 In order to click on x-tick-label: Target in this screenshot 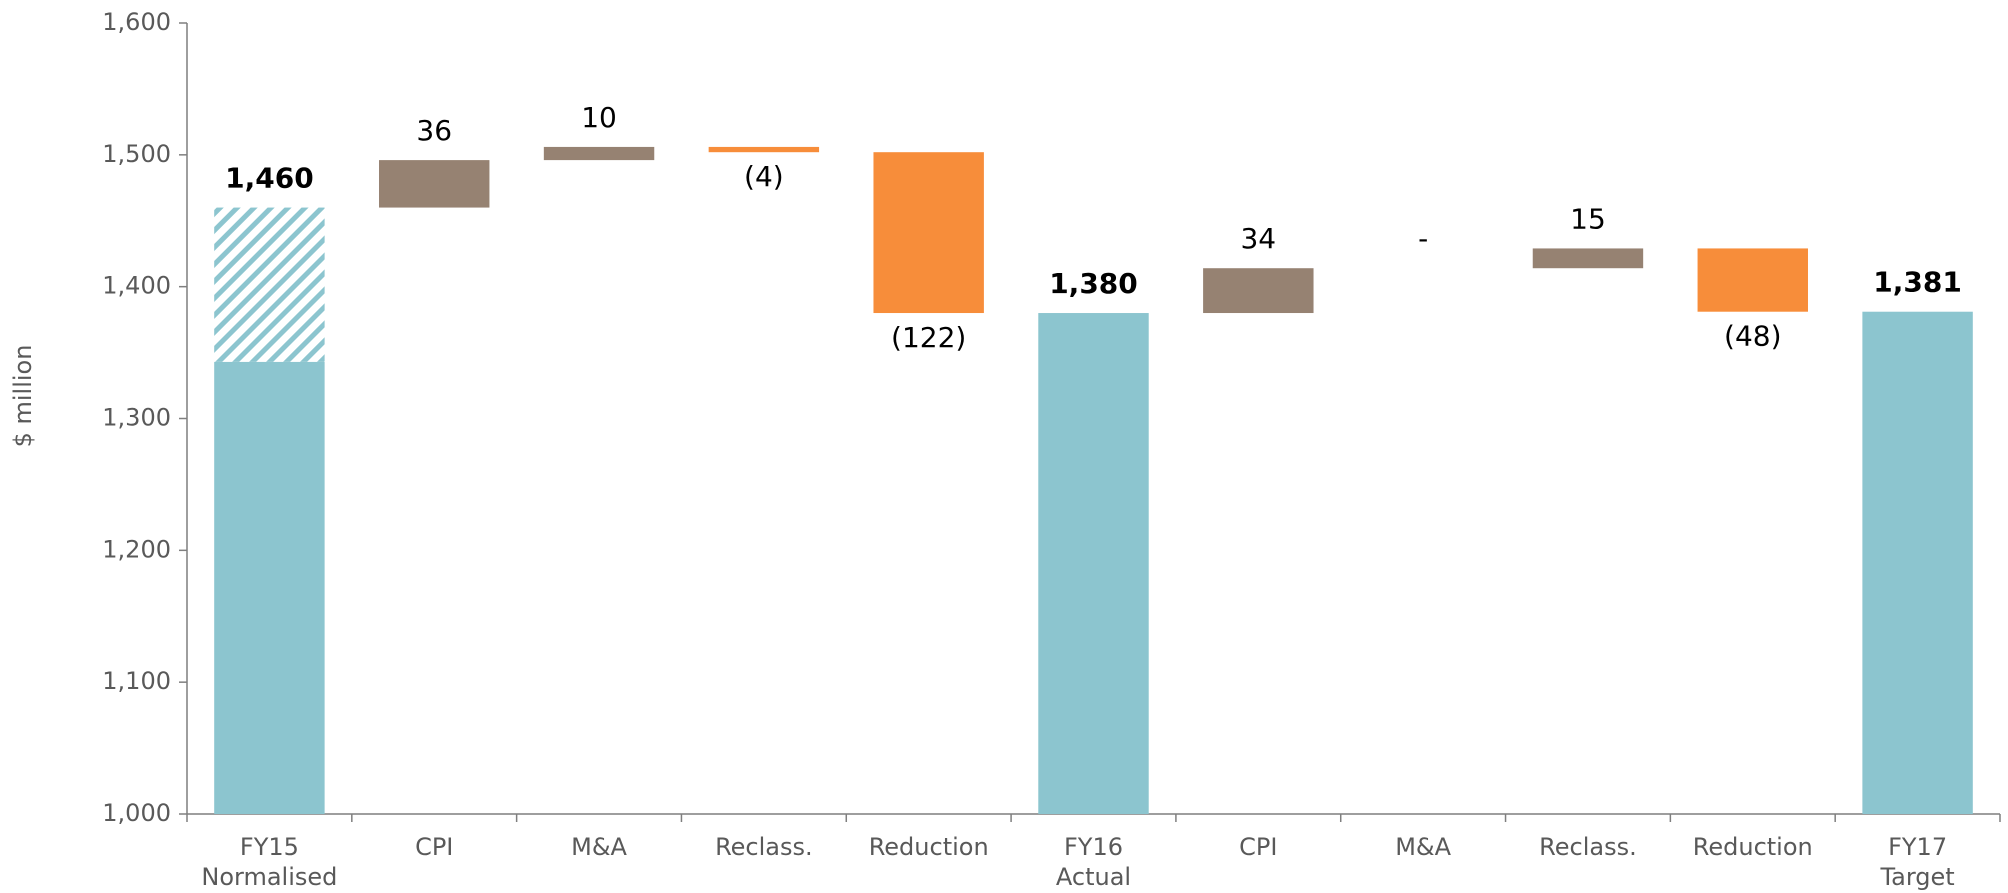, I will do `click(1916, 877)`.